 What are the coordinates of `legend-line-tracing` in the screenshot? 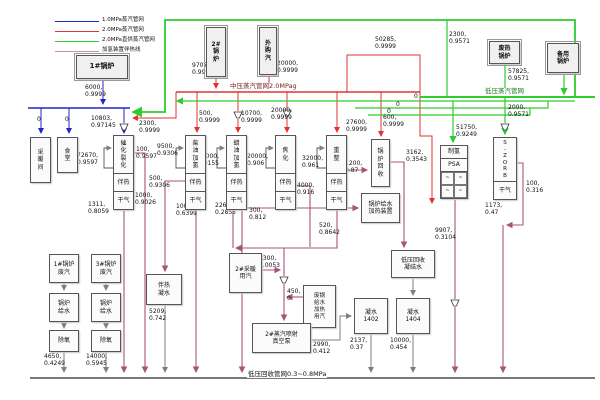 It's located at (77, 51).